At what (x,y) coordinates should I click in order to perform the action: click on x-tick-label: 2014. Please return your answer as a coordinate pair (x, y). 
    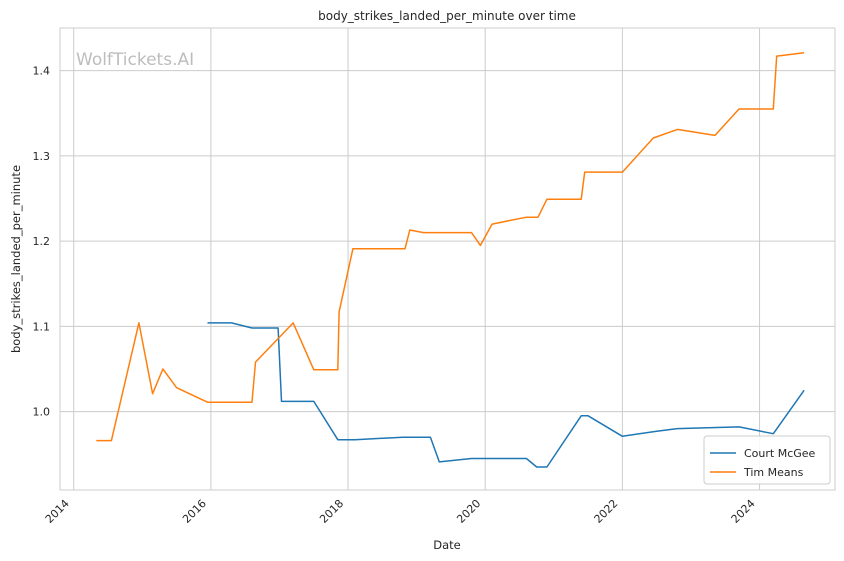
    Looking at the image, I should click on (57, 511).